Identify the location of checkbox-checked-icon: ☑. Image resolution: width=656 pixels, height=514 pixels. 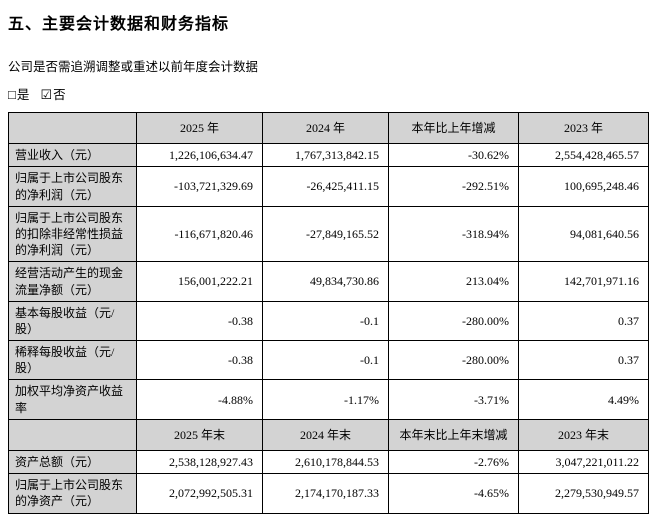
(46, 94).